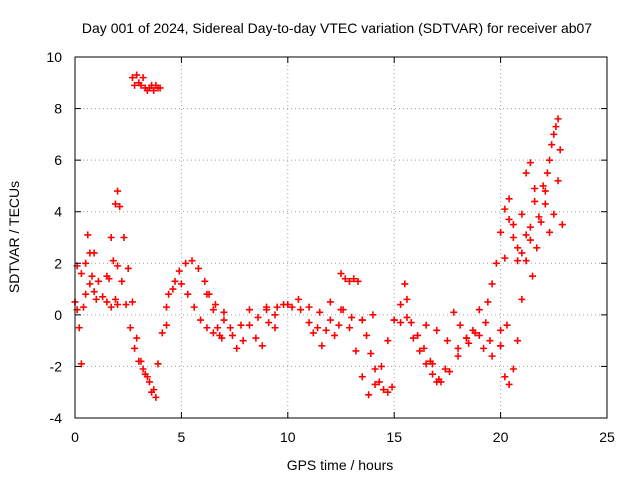 The image size is (640, 480). I want to click on x-tick-label: 0, so click(75, 437).